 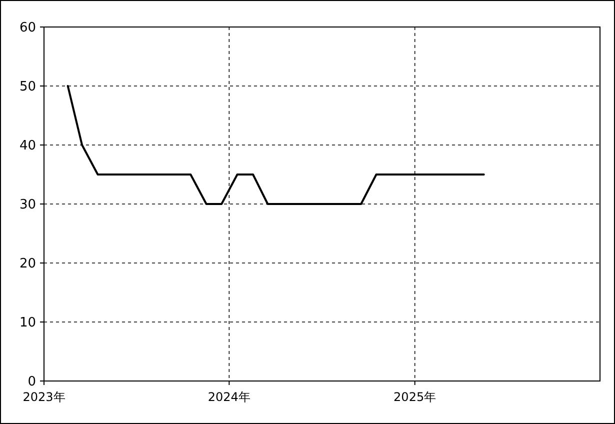 What do you see at coordinates (32, 382) in the screenshot?
I see `y-tick-label: 0` at bounding box center [32, 382].